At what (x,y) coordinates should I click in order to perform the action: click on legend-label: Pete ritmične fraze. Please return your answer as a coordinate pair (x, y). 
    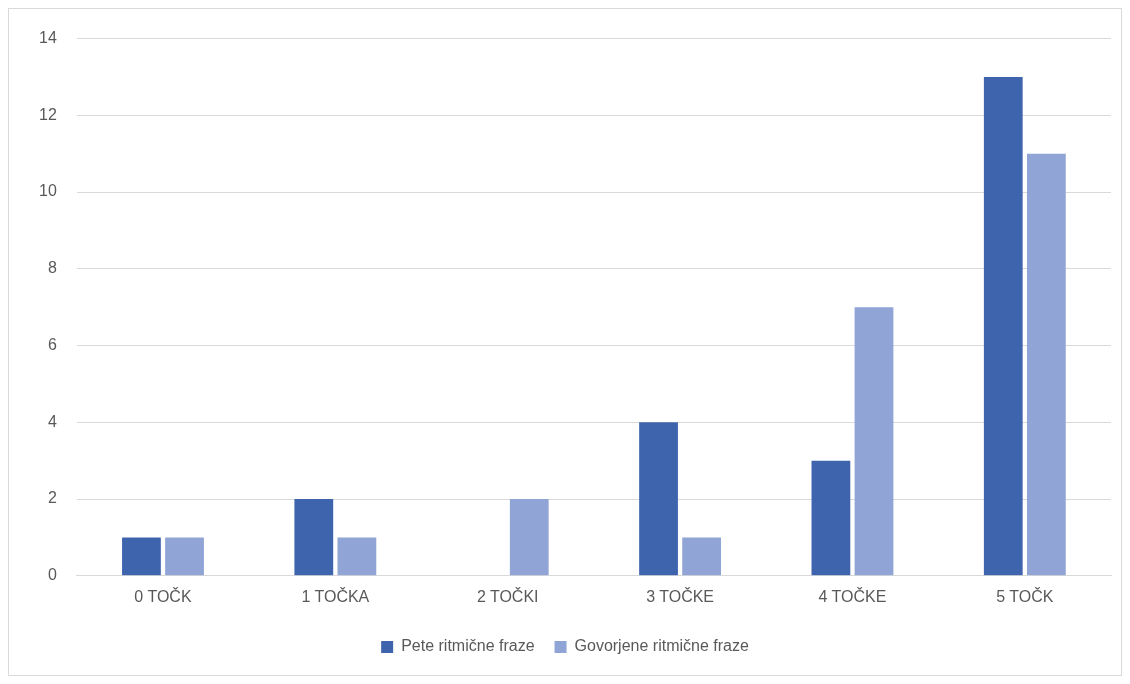
    Looking at the image, I should click on (468, 646).